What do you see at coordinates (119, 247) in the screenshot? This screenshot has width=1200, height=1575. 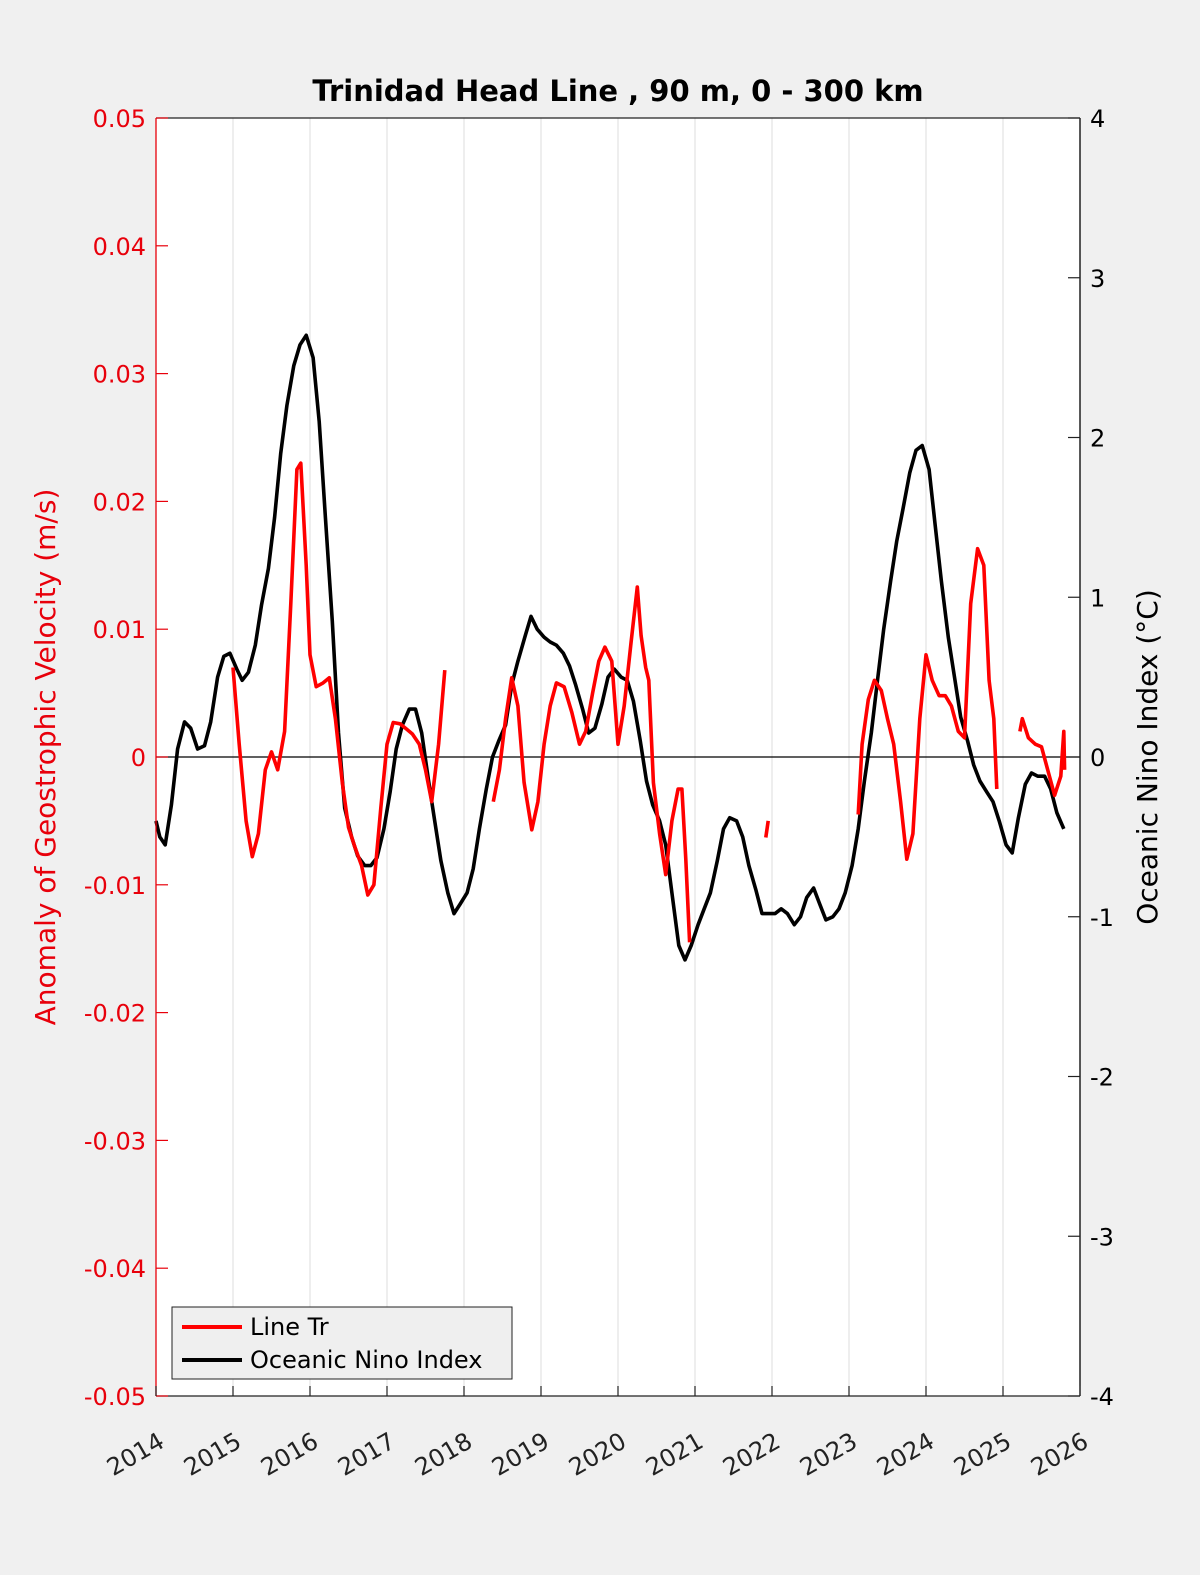 I see `left-tick-label: 0.04` at bounding box center [119, 247].